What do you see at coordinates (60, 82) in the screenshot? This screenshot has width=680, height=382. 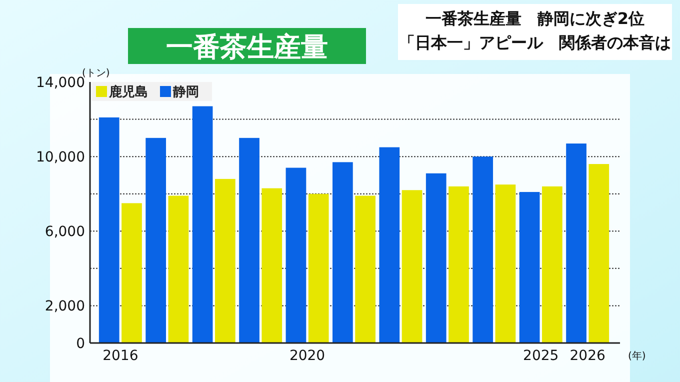 I see `y-tick-label: 14,000` at bounding box center [60, 82].